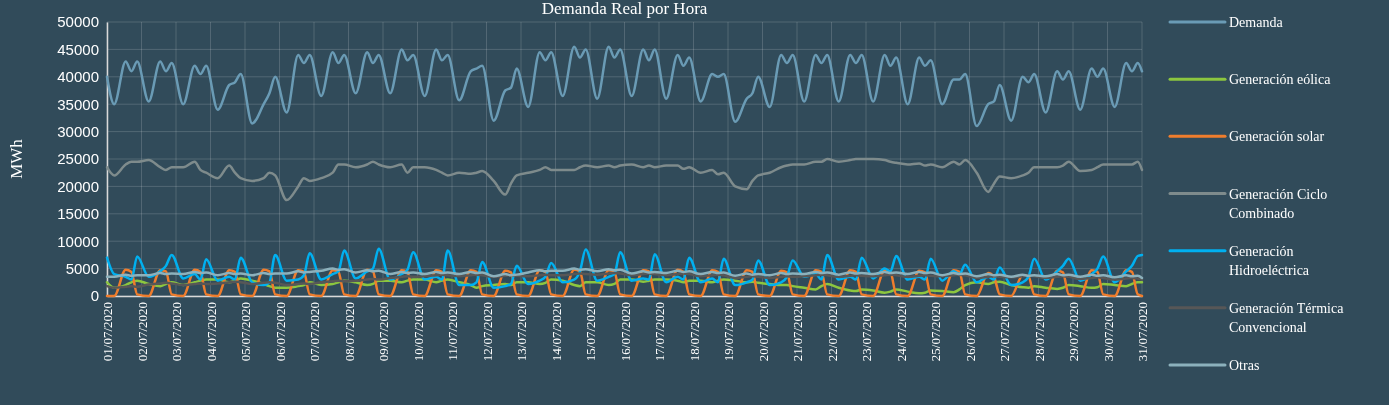 The width and height of the screenshot is (1389, 405). What do you see at coordinates (78, 186) in the screenshot?
I see `y-tick-label: 20000` at bounding box center [78, 186].